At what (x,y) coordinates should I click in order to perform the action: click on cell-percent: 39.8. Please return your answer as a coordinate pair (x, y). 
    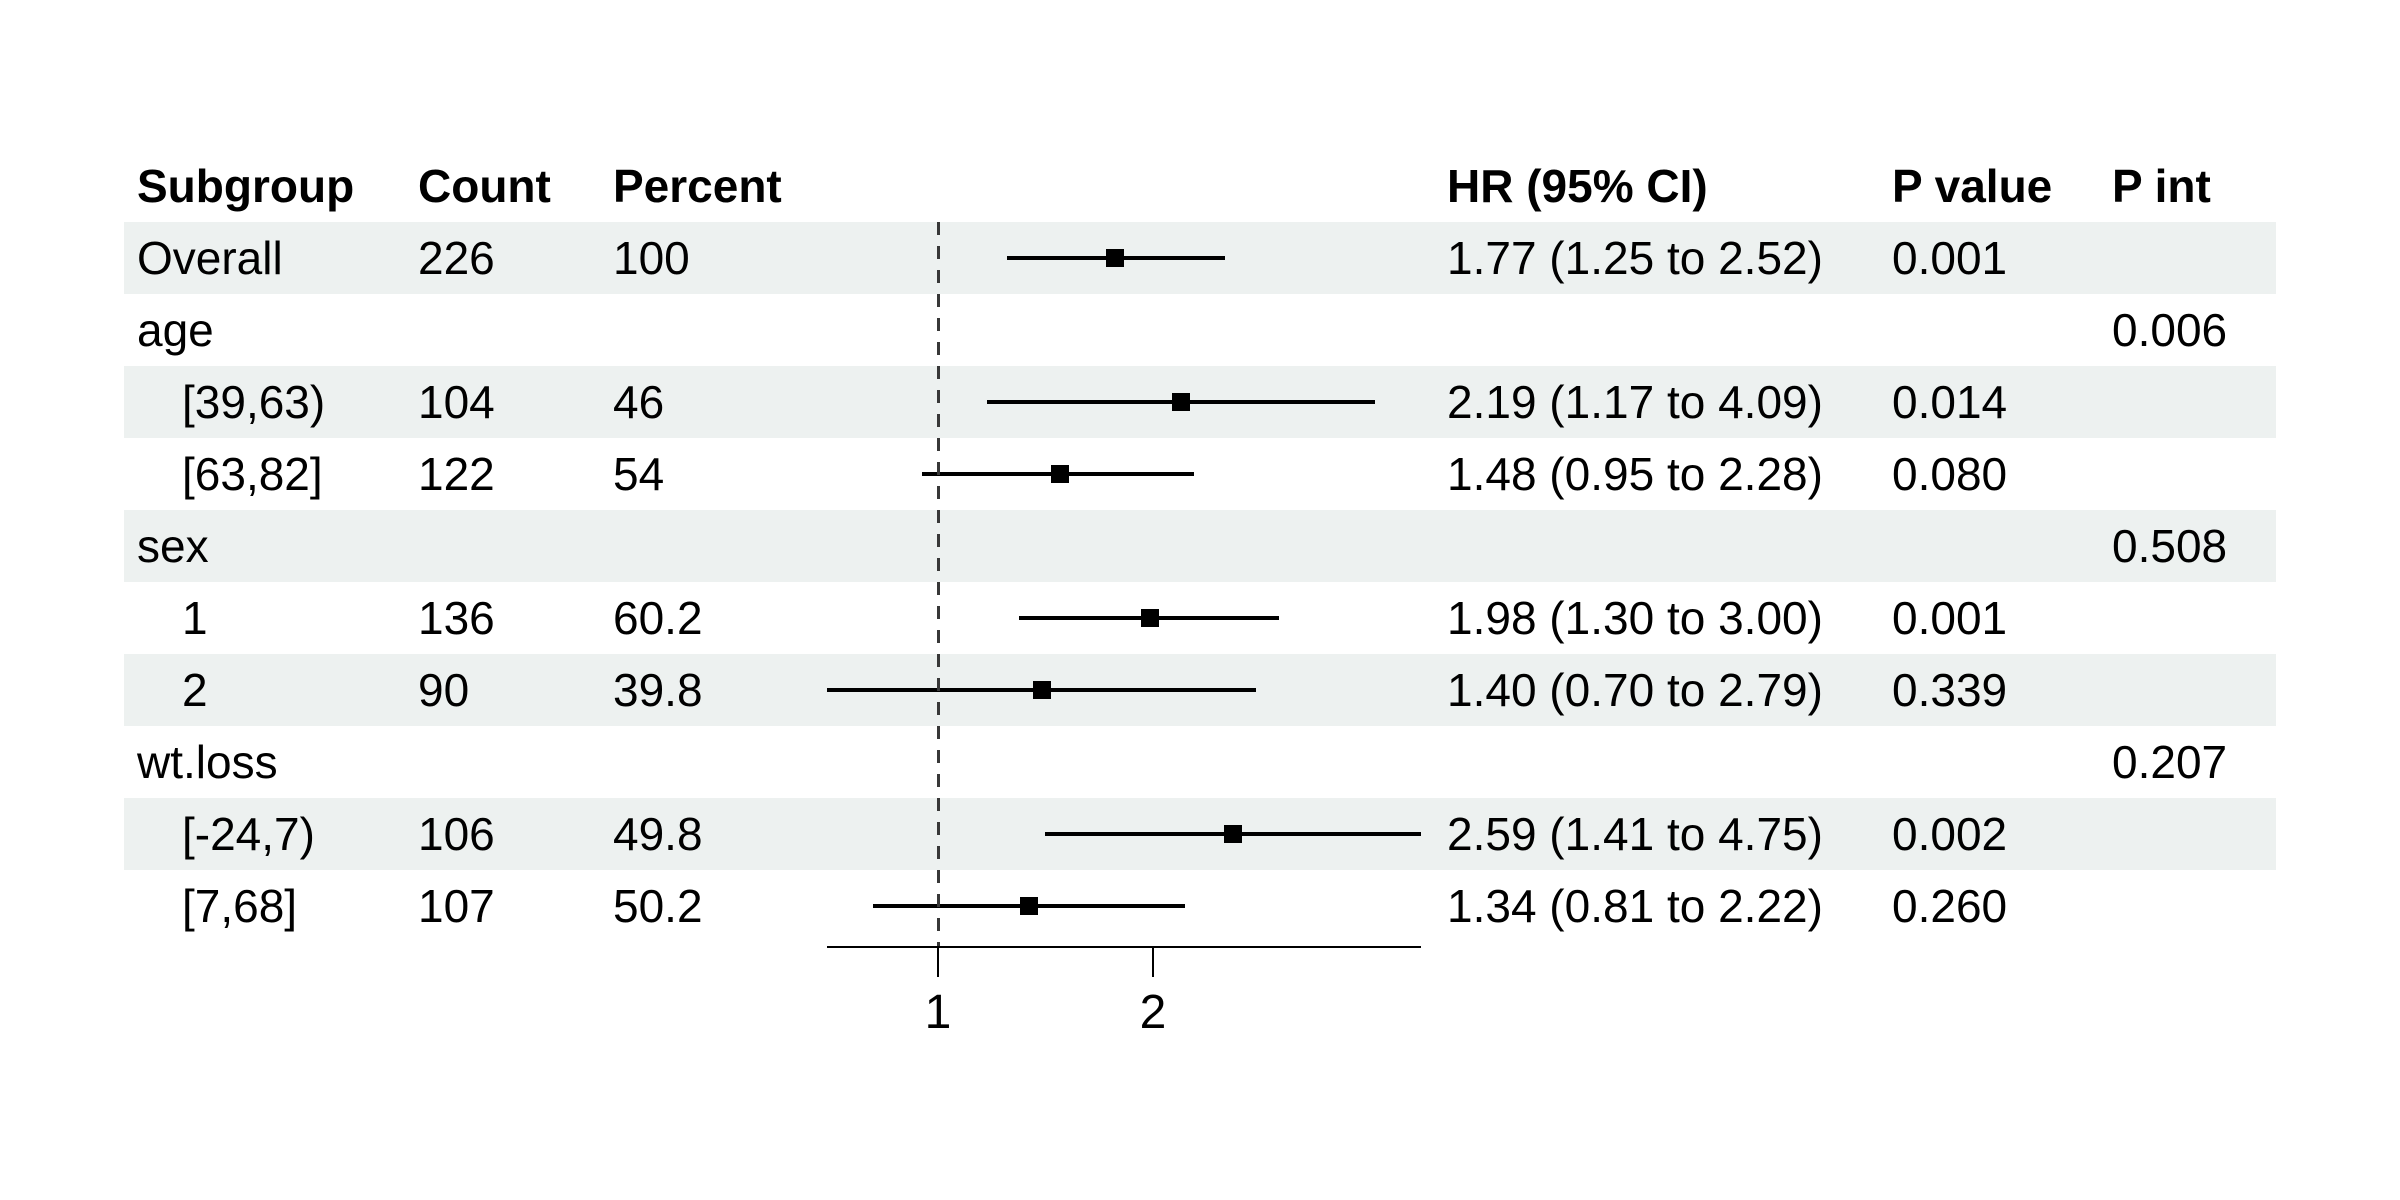
    Looking at the image, I should click on (658, 690).